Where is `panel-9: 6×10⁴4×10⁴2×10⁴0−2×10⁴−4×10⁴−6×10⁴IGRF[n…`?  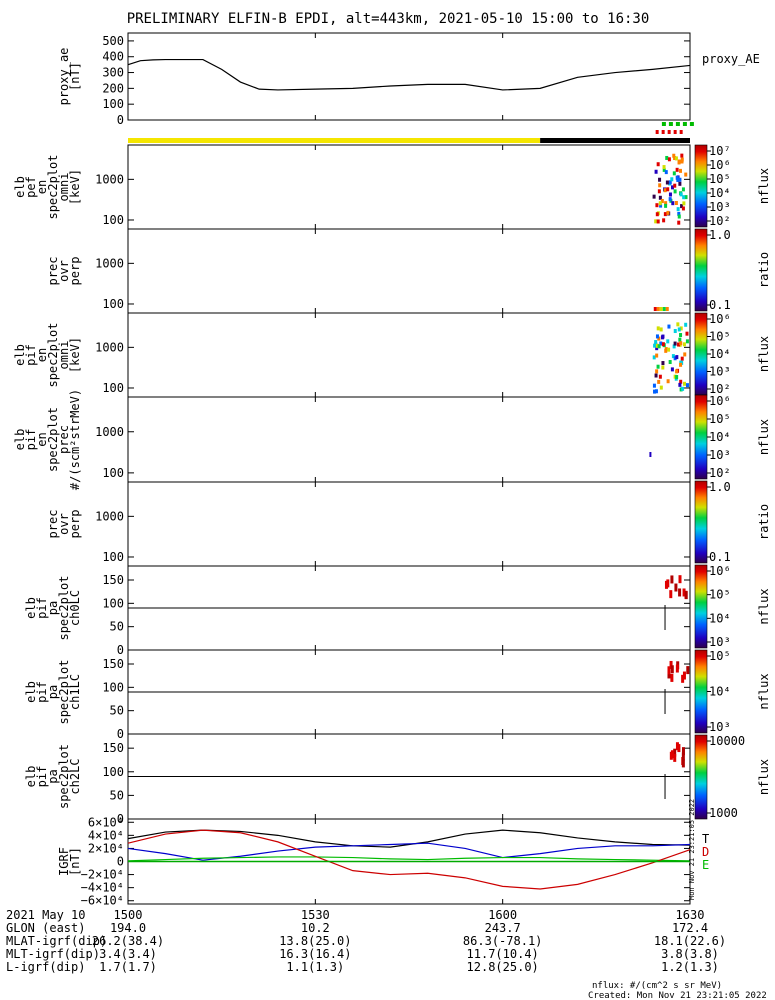
panel-9: 6×10⁴4×10⁴2×10⁴0−2×10⁴−4×10⁴−6×10⁴IGRF[n… is located at coordinates (383, 861).